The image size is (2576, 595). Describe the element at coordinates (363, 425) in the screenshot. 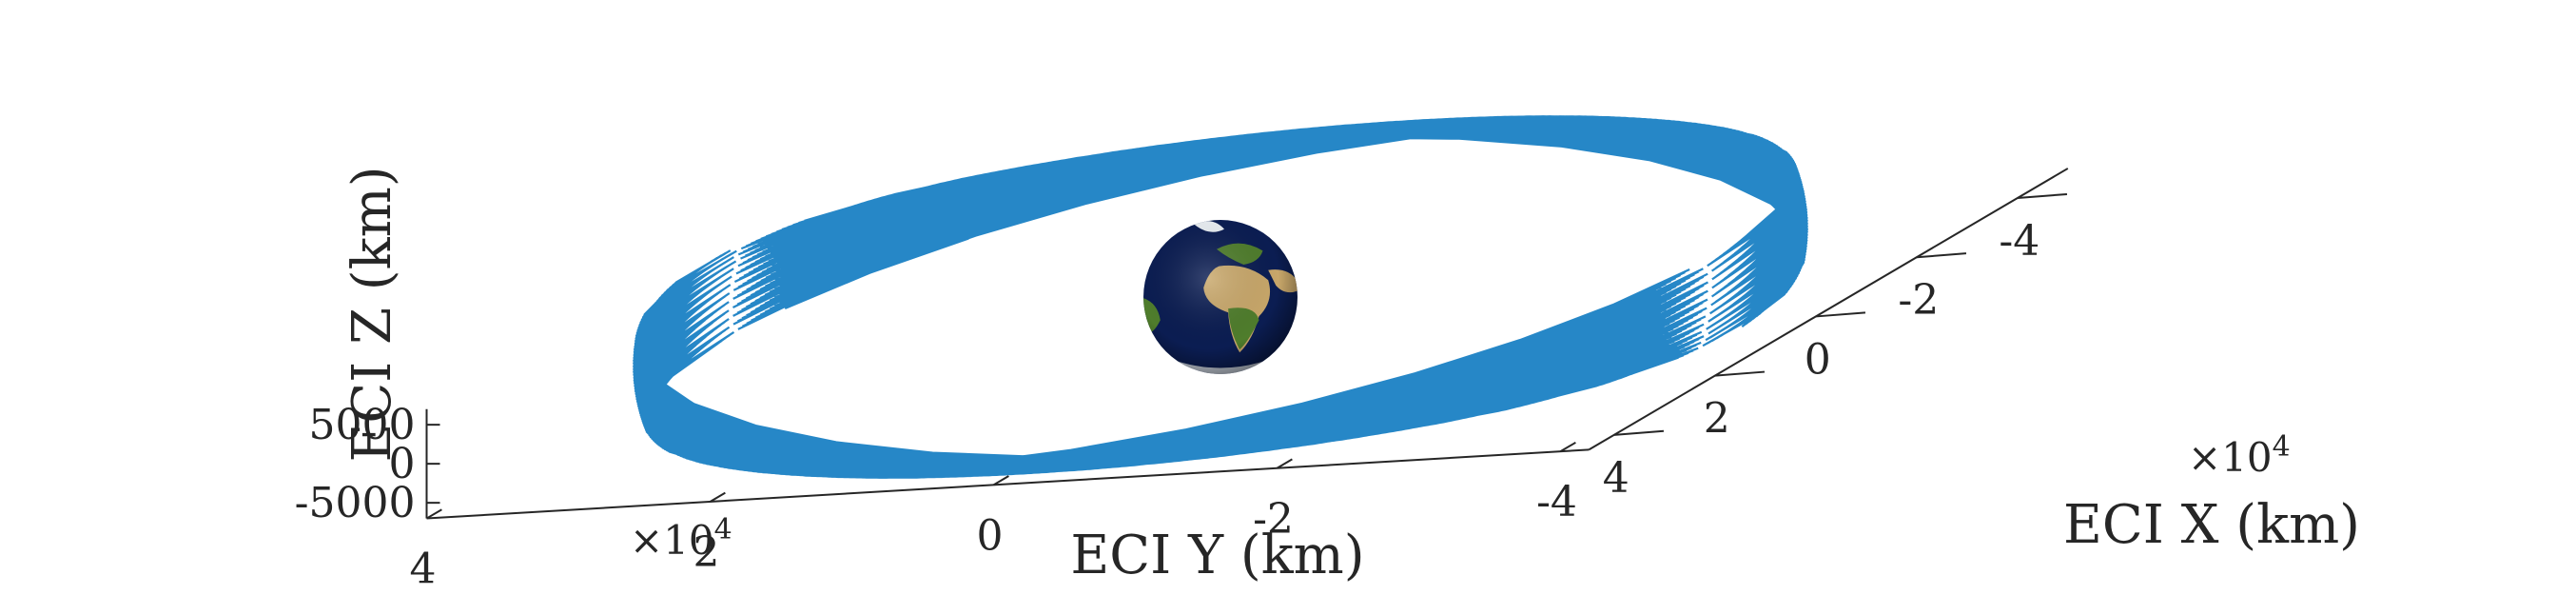

I see `z-tick-label: 5000` at that location.